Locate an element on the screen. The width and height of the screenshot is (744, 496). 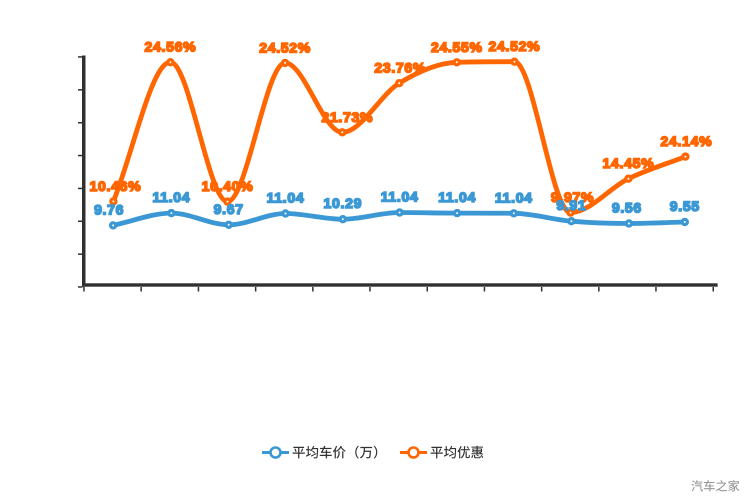
svg-text: 9.67 is located at coordinates (229, 209).